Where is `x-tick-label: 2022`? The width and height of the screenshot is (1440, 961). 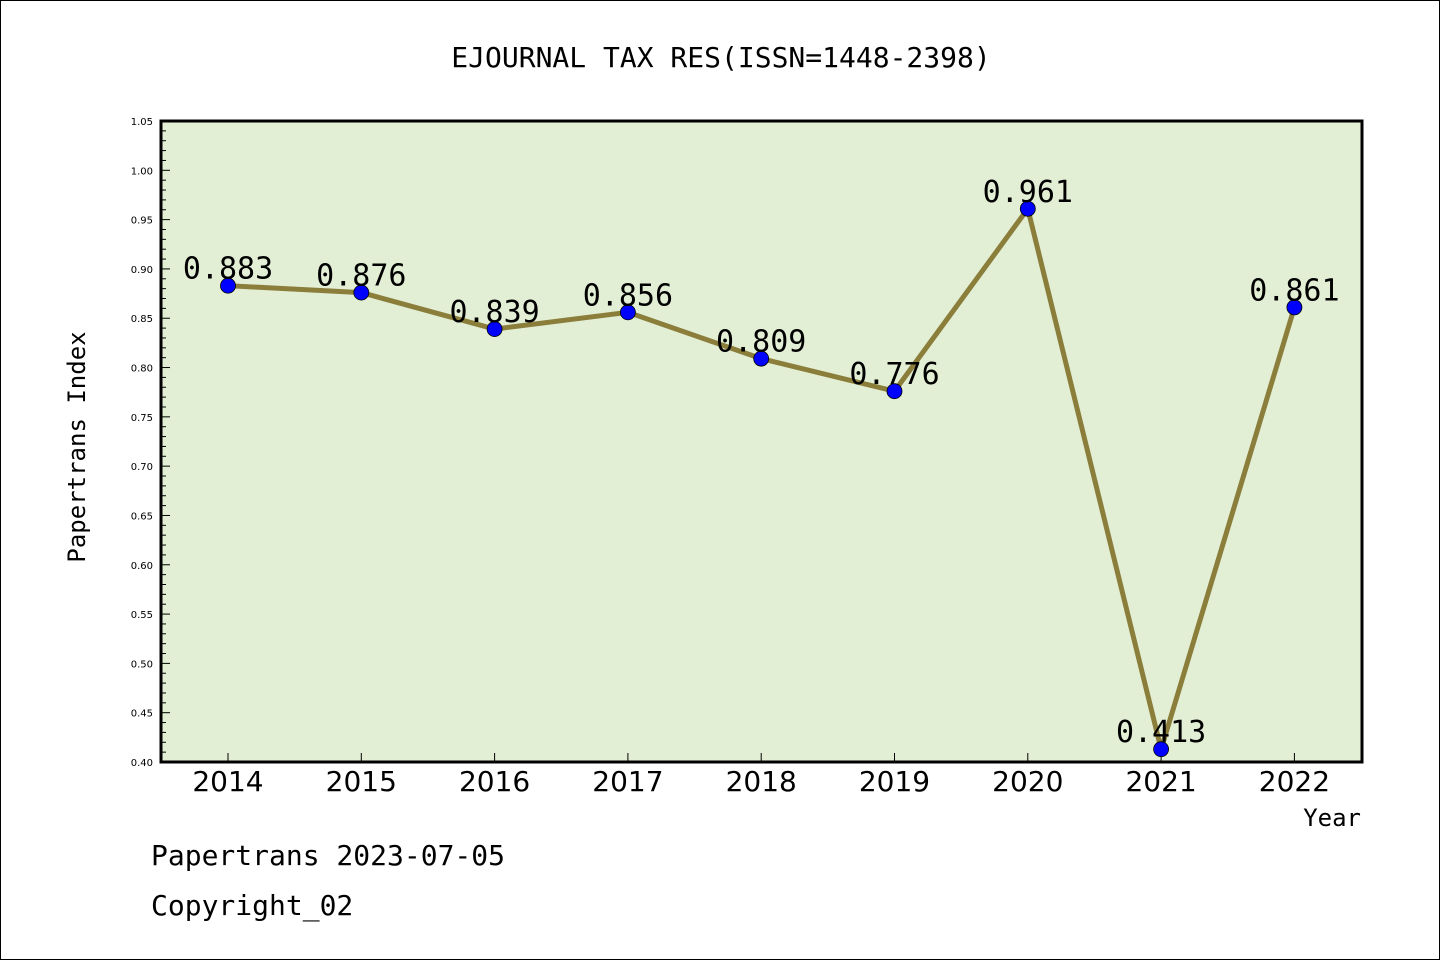
x-tick-label: 2022 is located at coordinates (1294, 781).